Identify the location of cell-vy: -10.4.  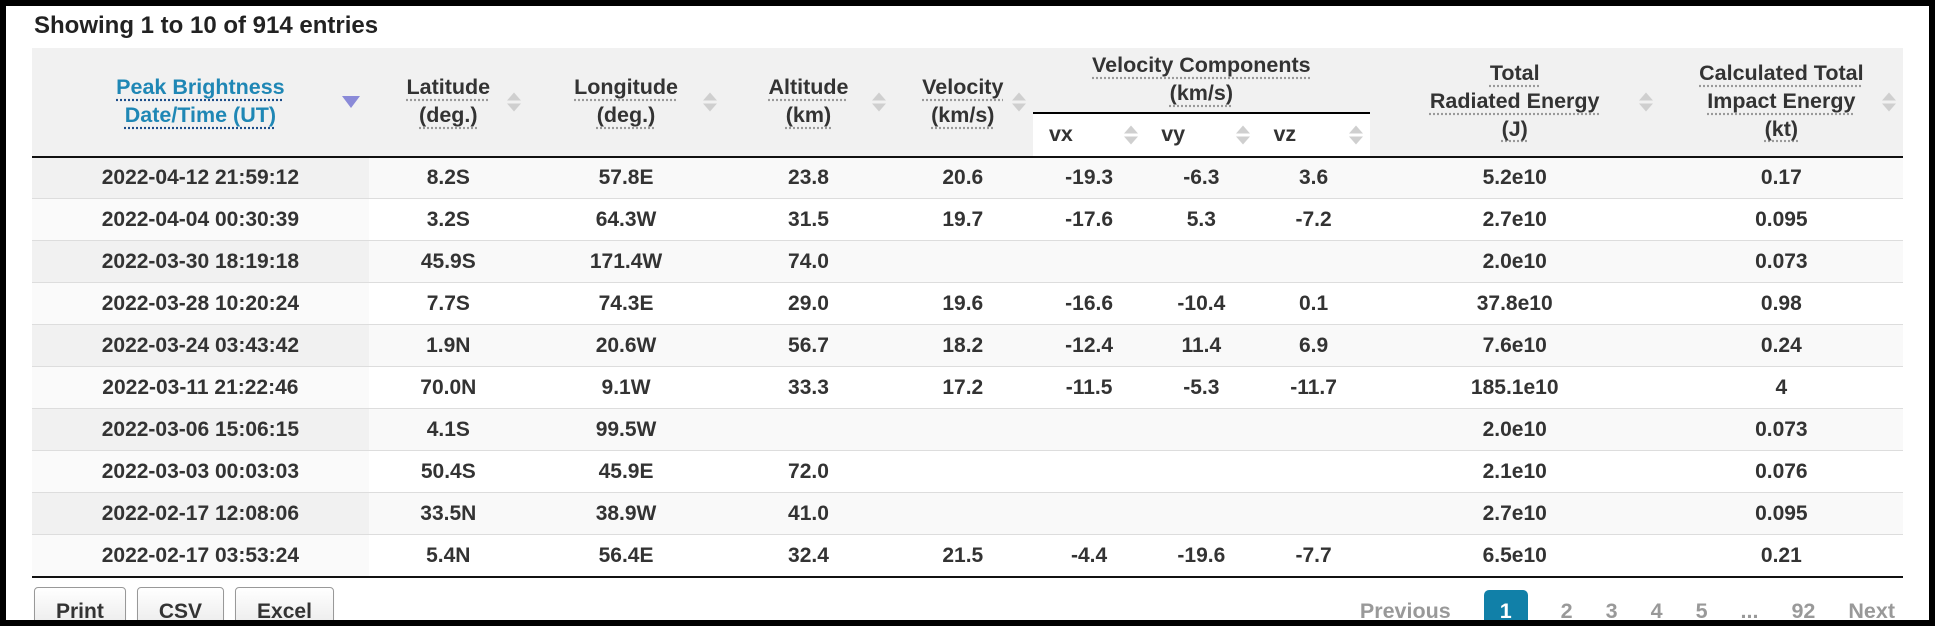
(1201, 303).